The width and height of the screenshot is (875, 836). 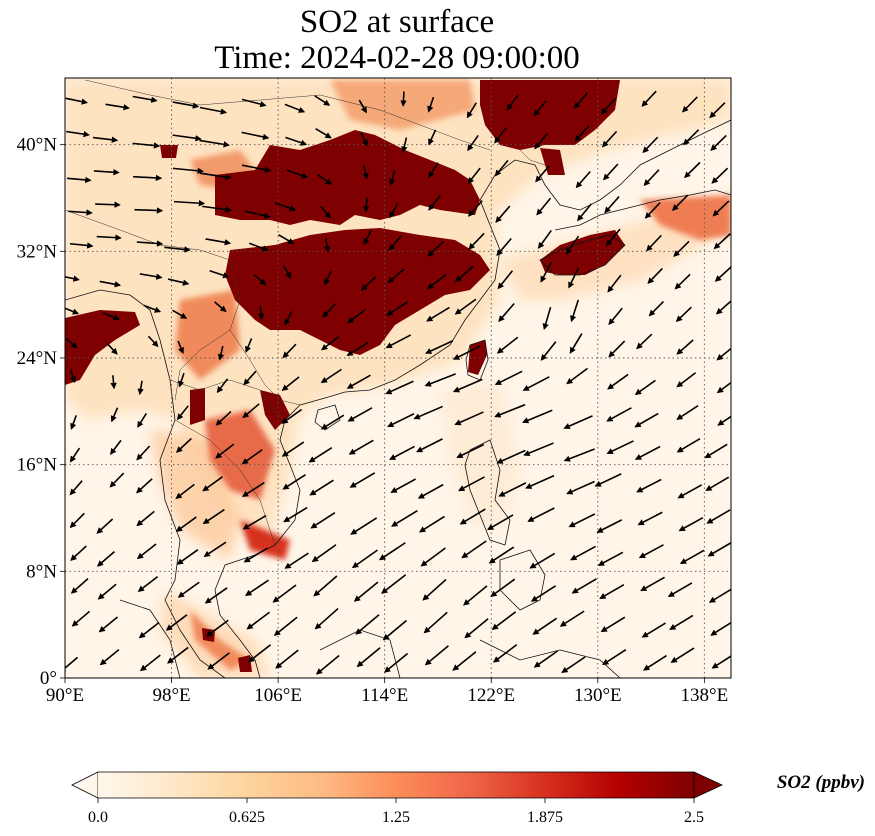 I want to click on lat-tick-label-3: 24°N, so click(x=37, y=358).